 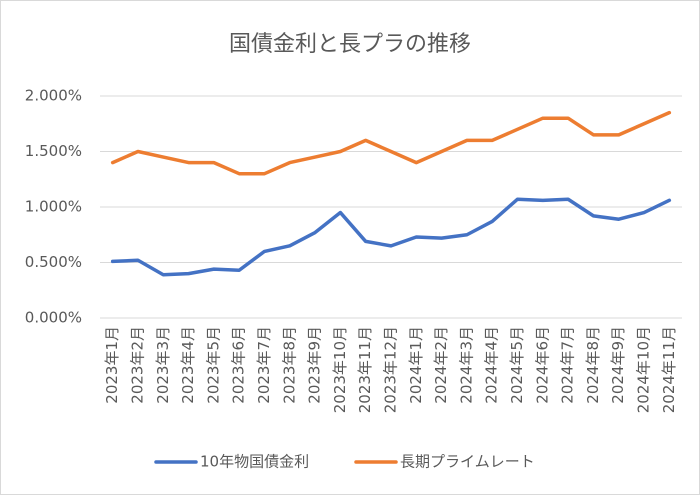 I want to click on y-tick-label: 2.000%, so click(x=53, y=96).